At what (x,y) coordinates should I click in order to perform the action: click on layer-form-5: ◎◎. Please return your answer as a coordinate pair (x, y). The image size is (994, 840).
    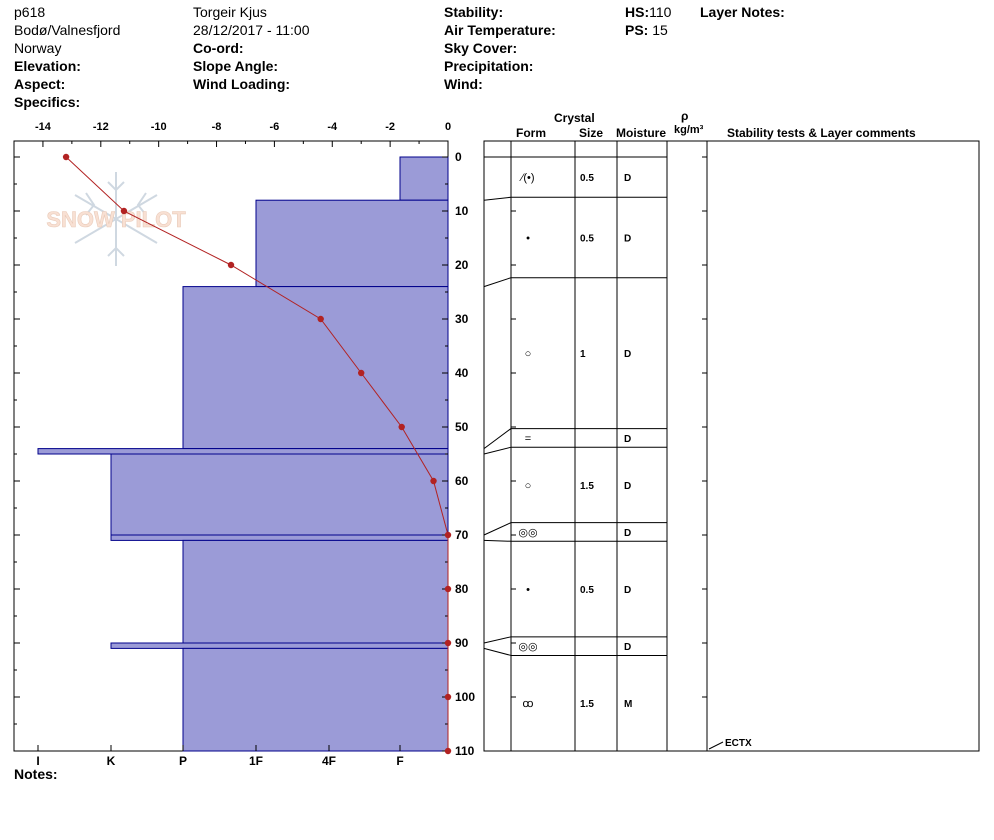
    Looking at the image, I should click on (527, 533).